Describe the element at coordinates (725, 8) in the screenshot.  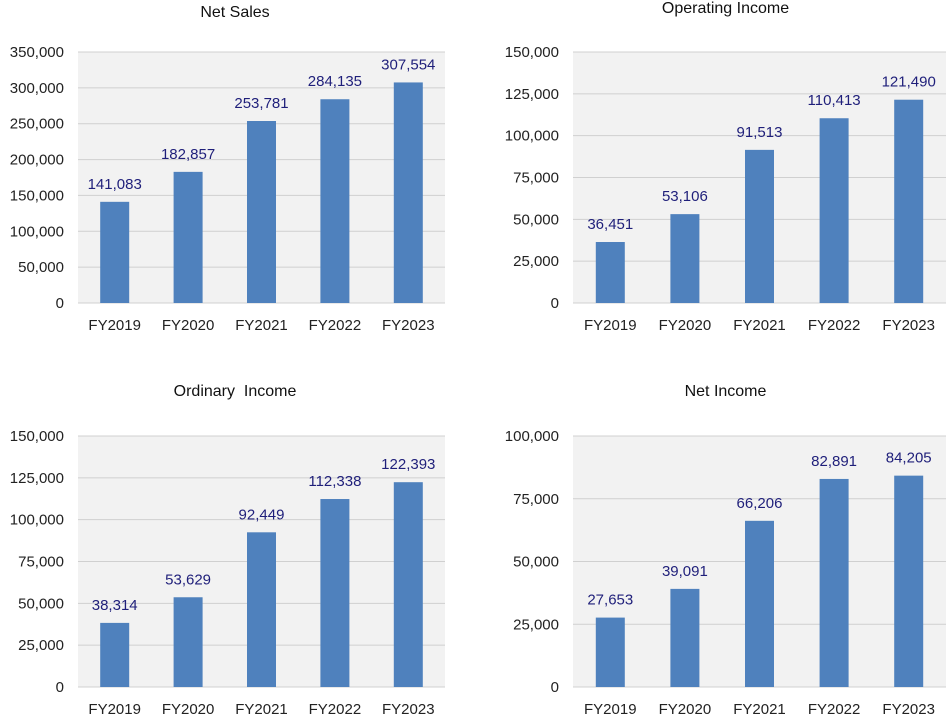
I see `chart-title: Operating Income` at that location.